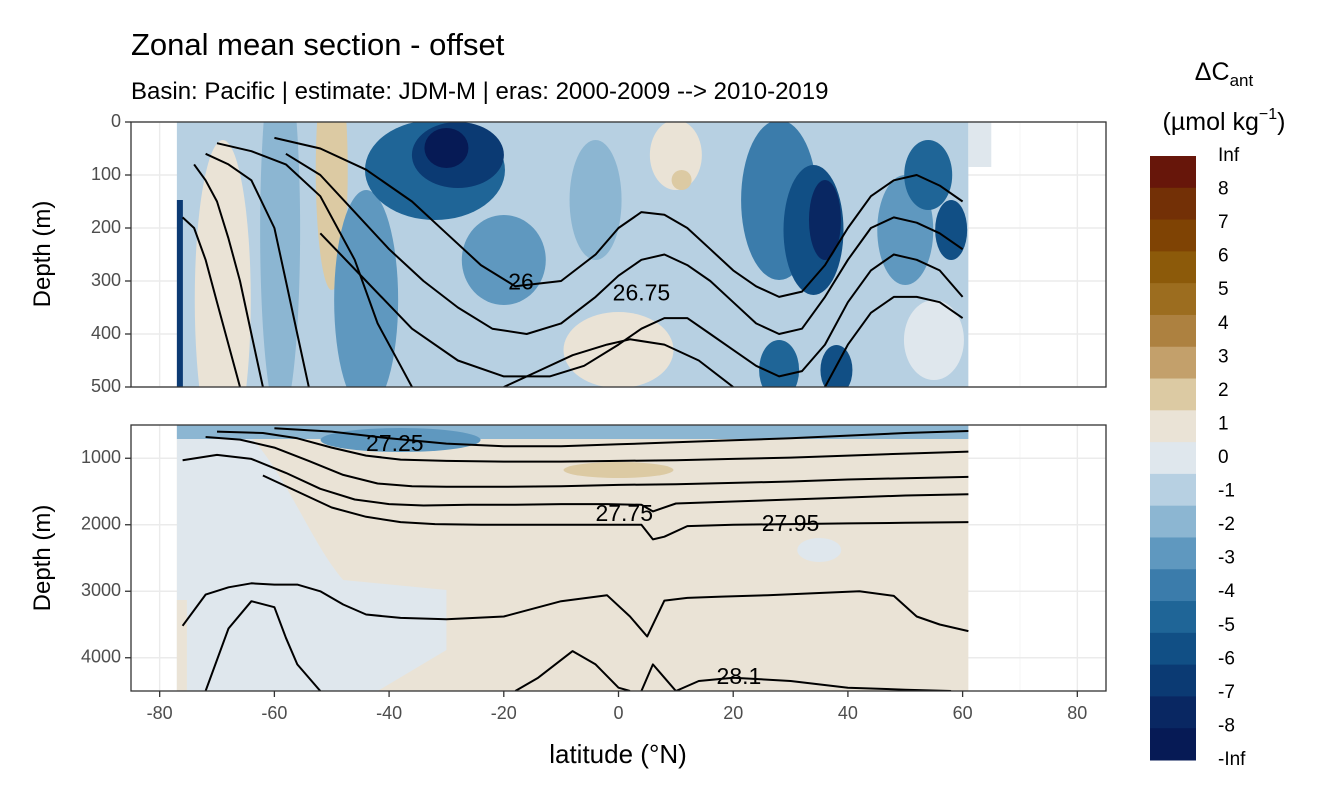 This screenshot has height=806, width=1344. I want to click on y-tick-label: 3000, so click(101, 590).